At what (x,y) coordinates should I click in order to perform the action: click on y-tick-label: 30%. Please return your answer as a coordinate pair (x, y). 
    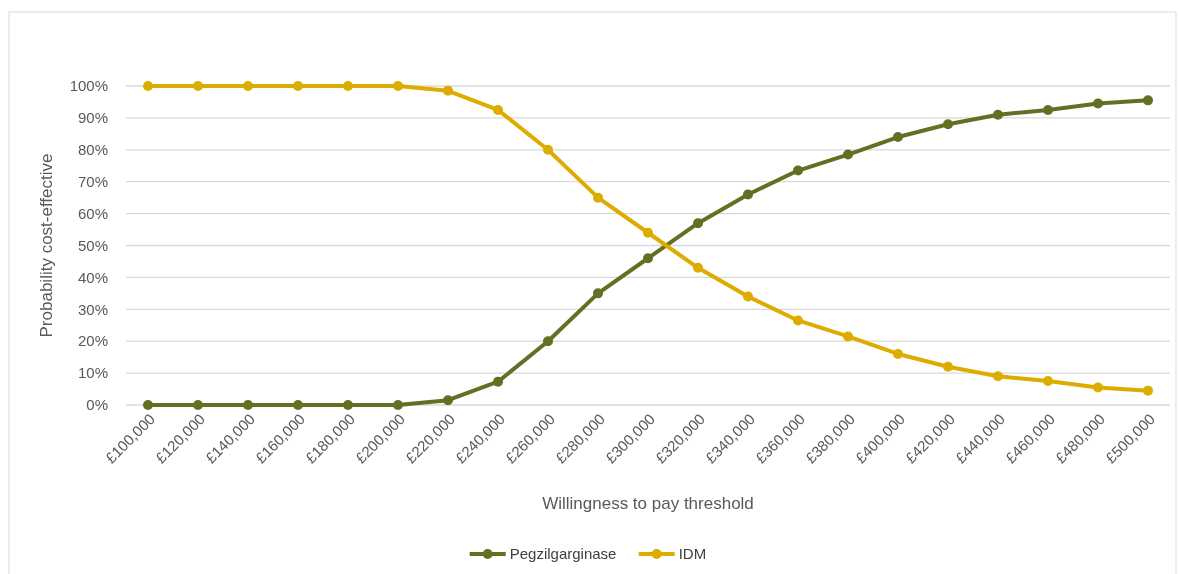
    Looking at the image, I should click on (92, 309).